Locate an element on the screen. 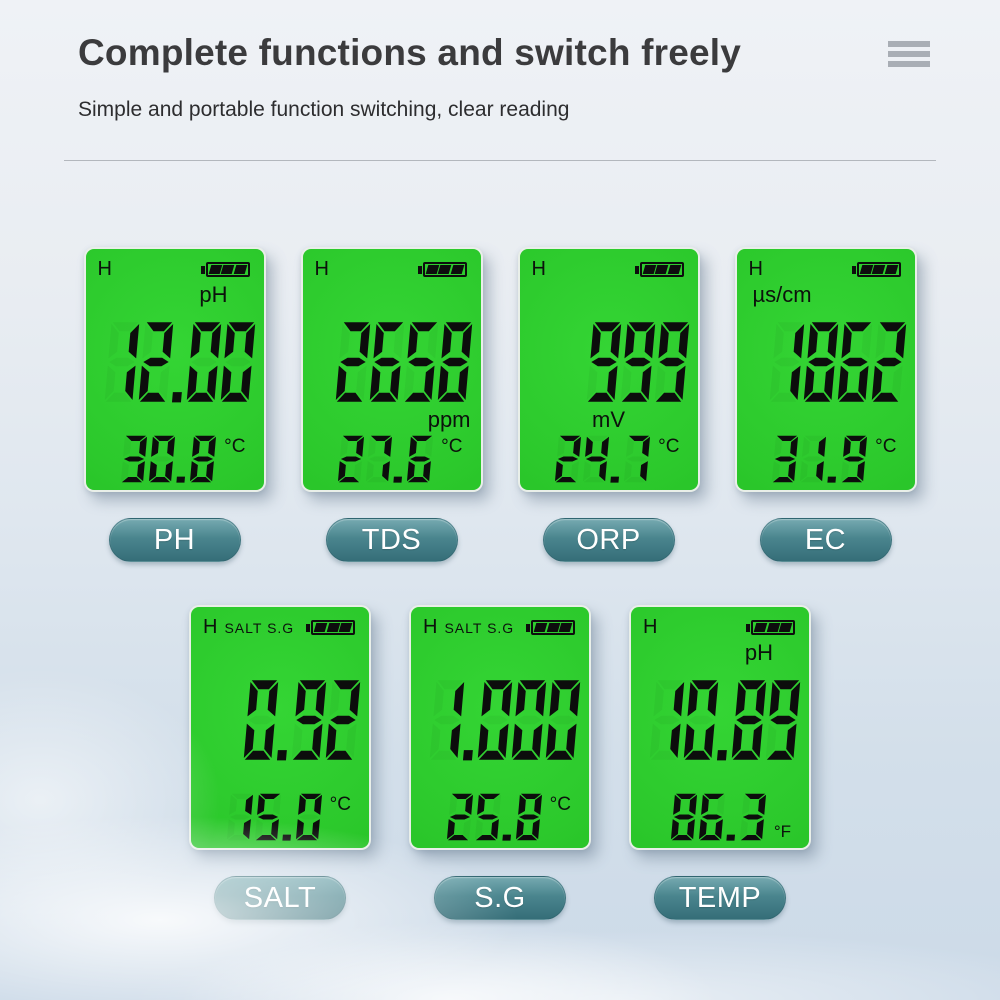  function-label-sg: S.G is located at coordinates (500, 898).